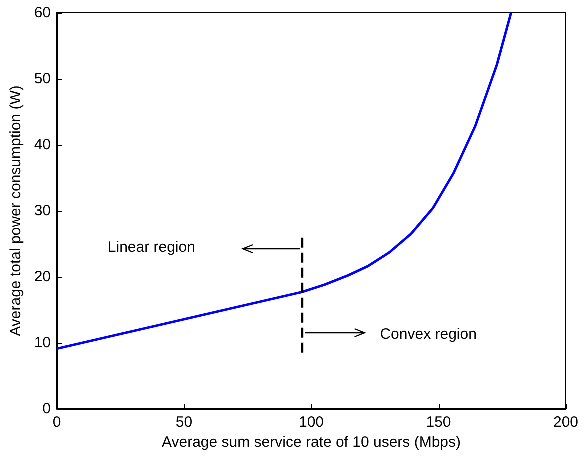 Image resolution: width=584 pixels, height=460 pixels. Describe the element at coordinates (15, 211) in the screenshot. I see `y-axis-title: Average total power consumption (W)` at that location.